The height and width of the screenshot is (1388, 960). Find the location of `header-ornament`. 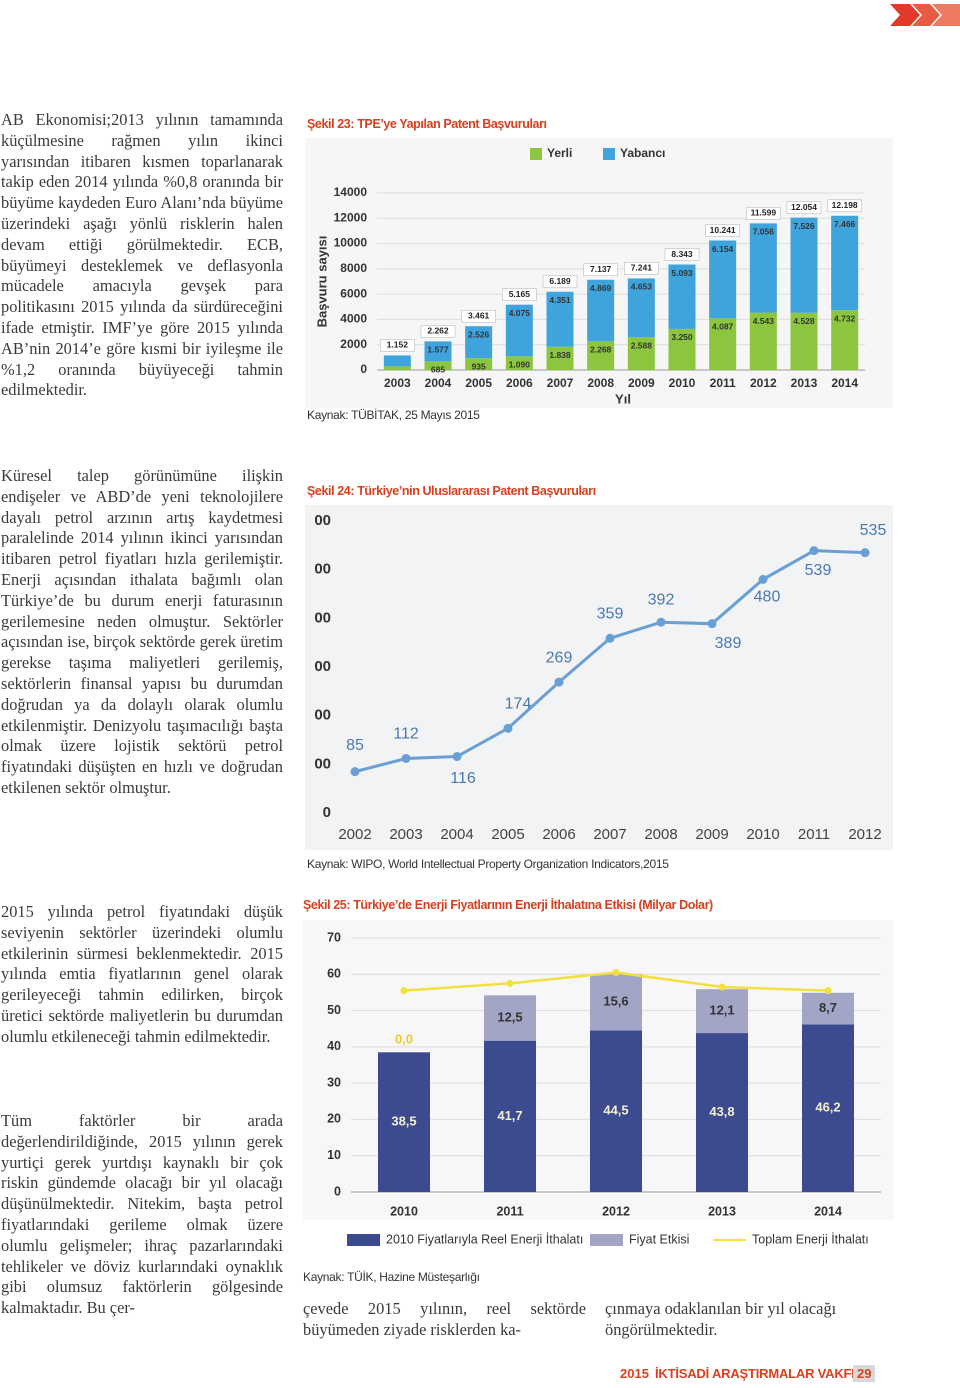

header-ornament is located at coordinates (925, 15).